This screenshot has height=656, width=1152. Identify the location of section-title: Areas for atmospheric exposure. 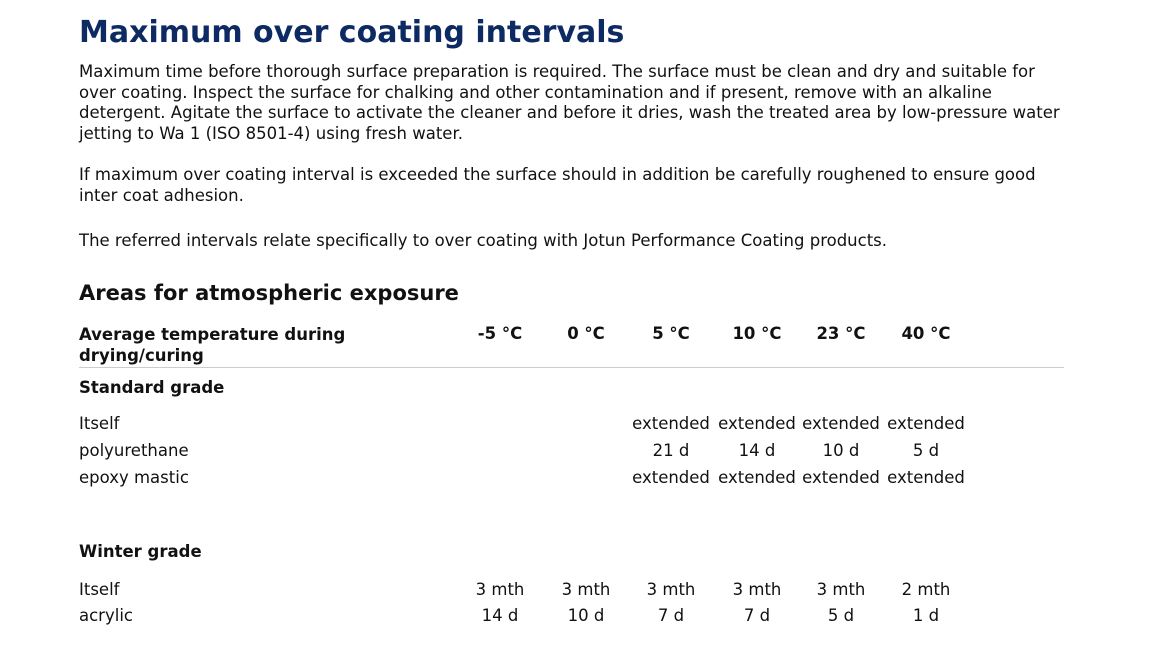
(269, 293).